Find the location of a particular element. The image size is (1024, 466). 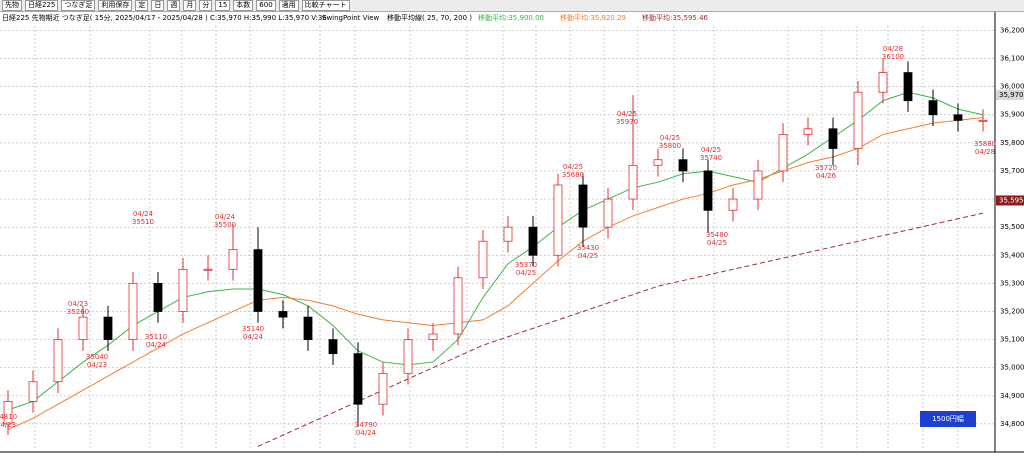

view: SwingPoint View is located at coordinates (350, 18).